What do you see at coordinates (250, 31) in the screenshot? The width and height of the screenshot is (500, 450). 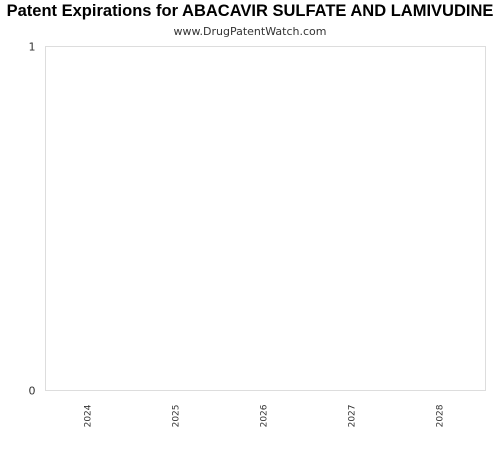 I see `chart-subtitle: www.DrugPatentWatch.com` at bounding box center [250, 31].